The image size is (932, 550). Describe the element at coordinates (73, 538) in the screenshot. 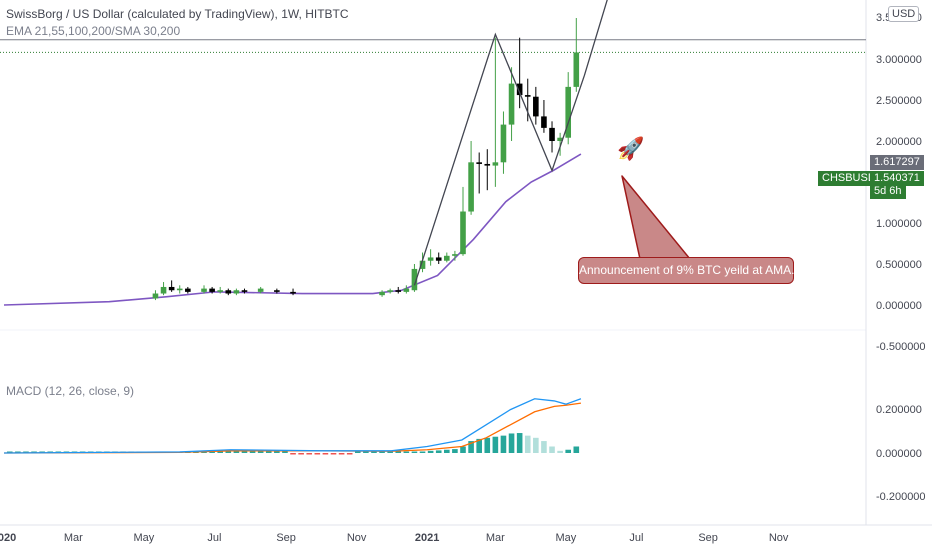

I see `x-tick-label: Mar` at that location.